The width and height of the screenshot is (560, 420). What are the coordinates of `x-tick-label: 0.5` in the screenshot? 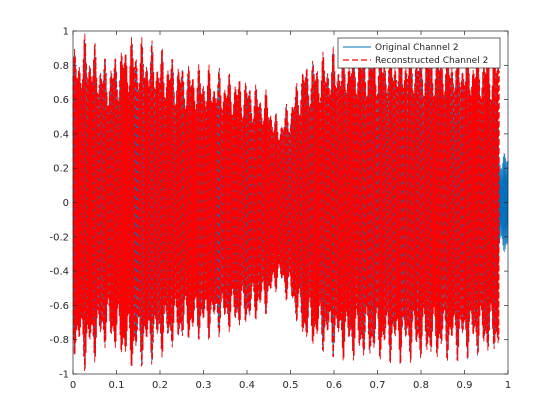 It's located at (291, 385).